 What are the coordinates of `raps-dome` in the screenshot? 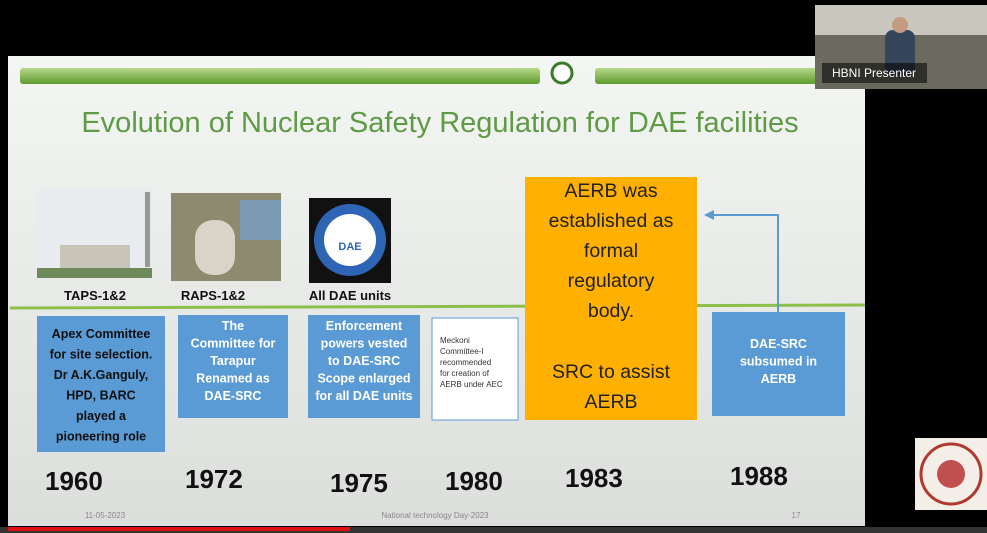 It's located at (215, 247).